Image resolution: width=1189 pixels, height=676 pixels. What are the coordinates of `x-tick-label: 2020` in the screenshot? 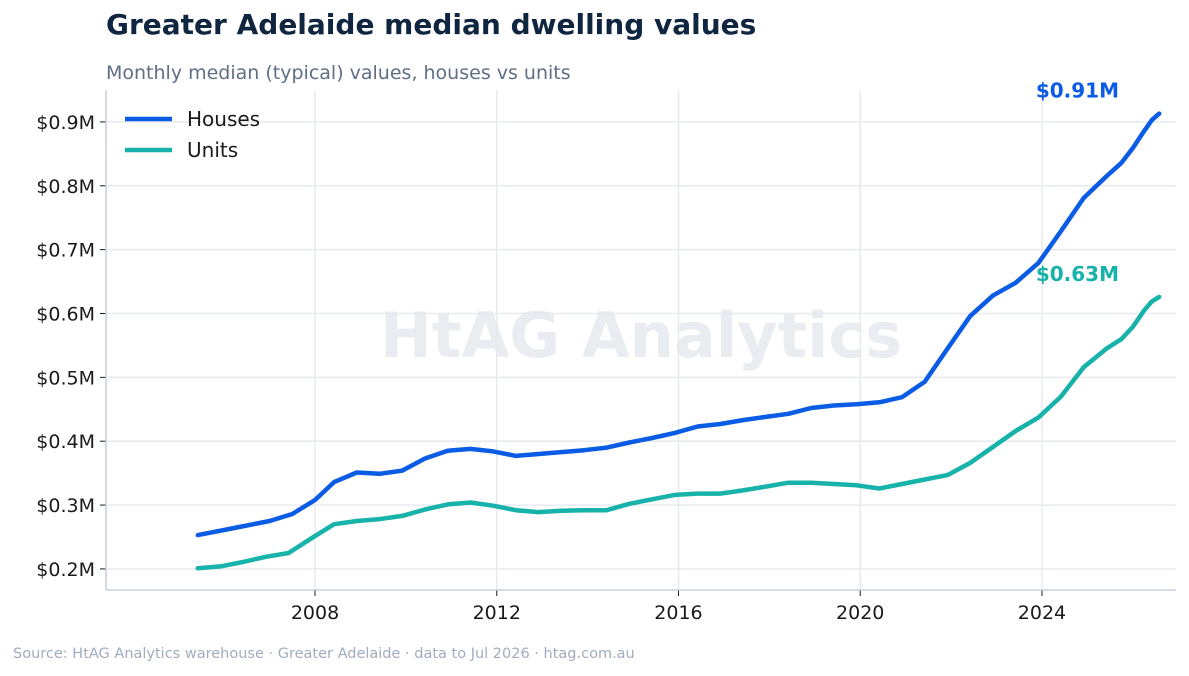 It's located at (860, 613).